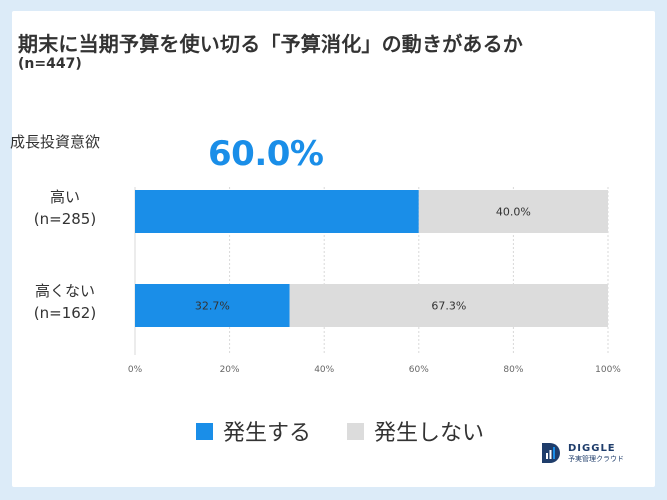 The height and width of the screenshot is (500, 667). I want to click on x-tick-label: 0%, so click(135, 370).